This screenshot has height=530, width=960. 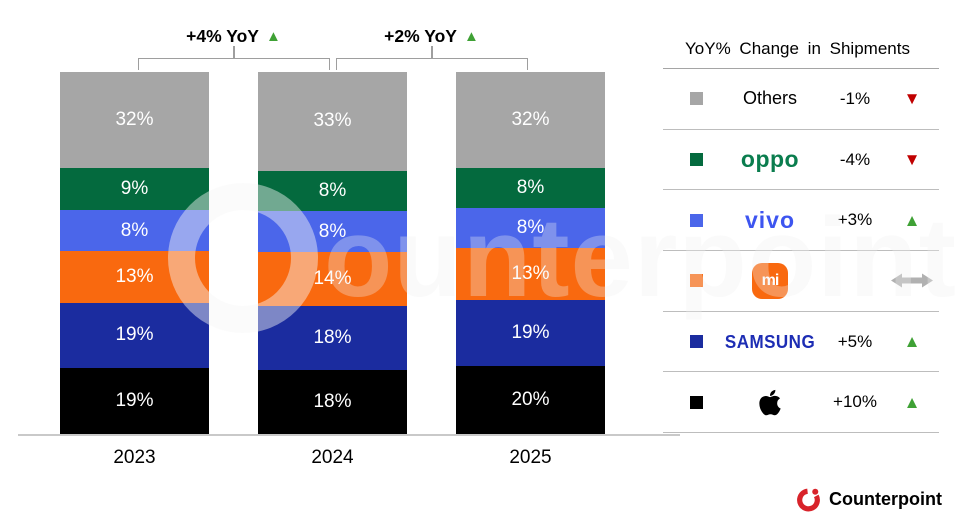 What do you see at coordinates (696, 402) in the screenshot?
I see `legend-swatch-apple` at bounding box center [696, 402].